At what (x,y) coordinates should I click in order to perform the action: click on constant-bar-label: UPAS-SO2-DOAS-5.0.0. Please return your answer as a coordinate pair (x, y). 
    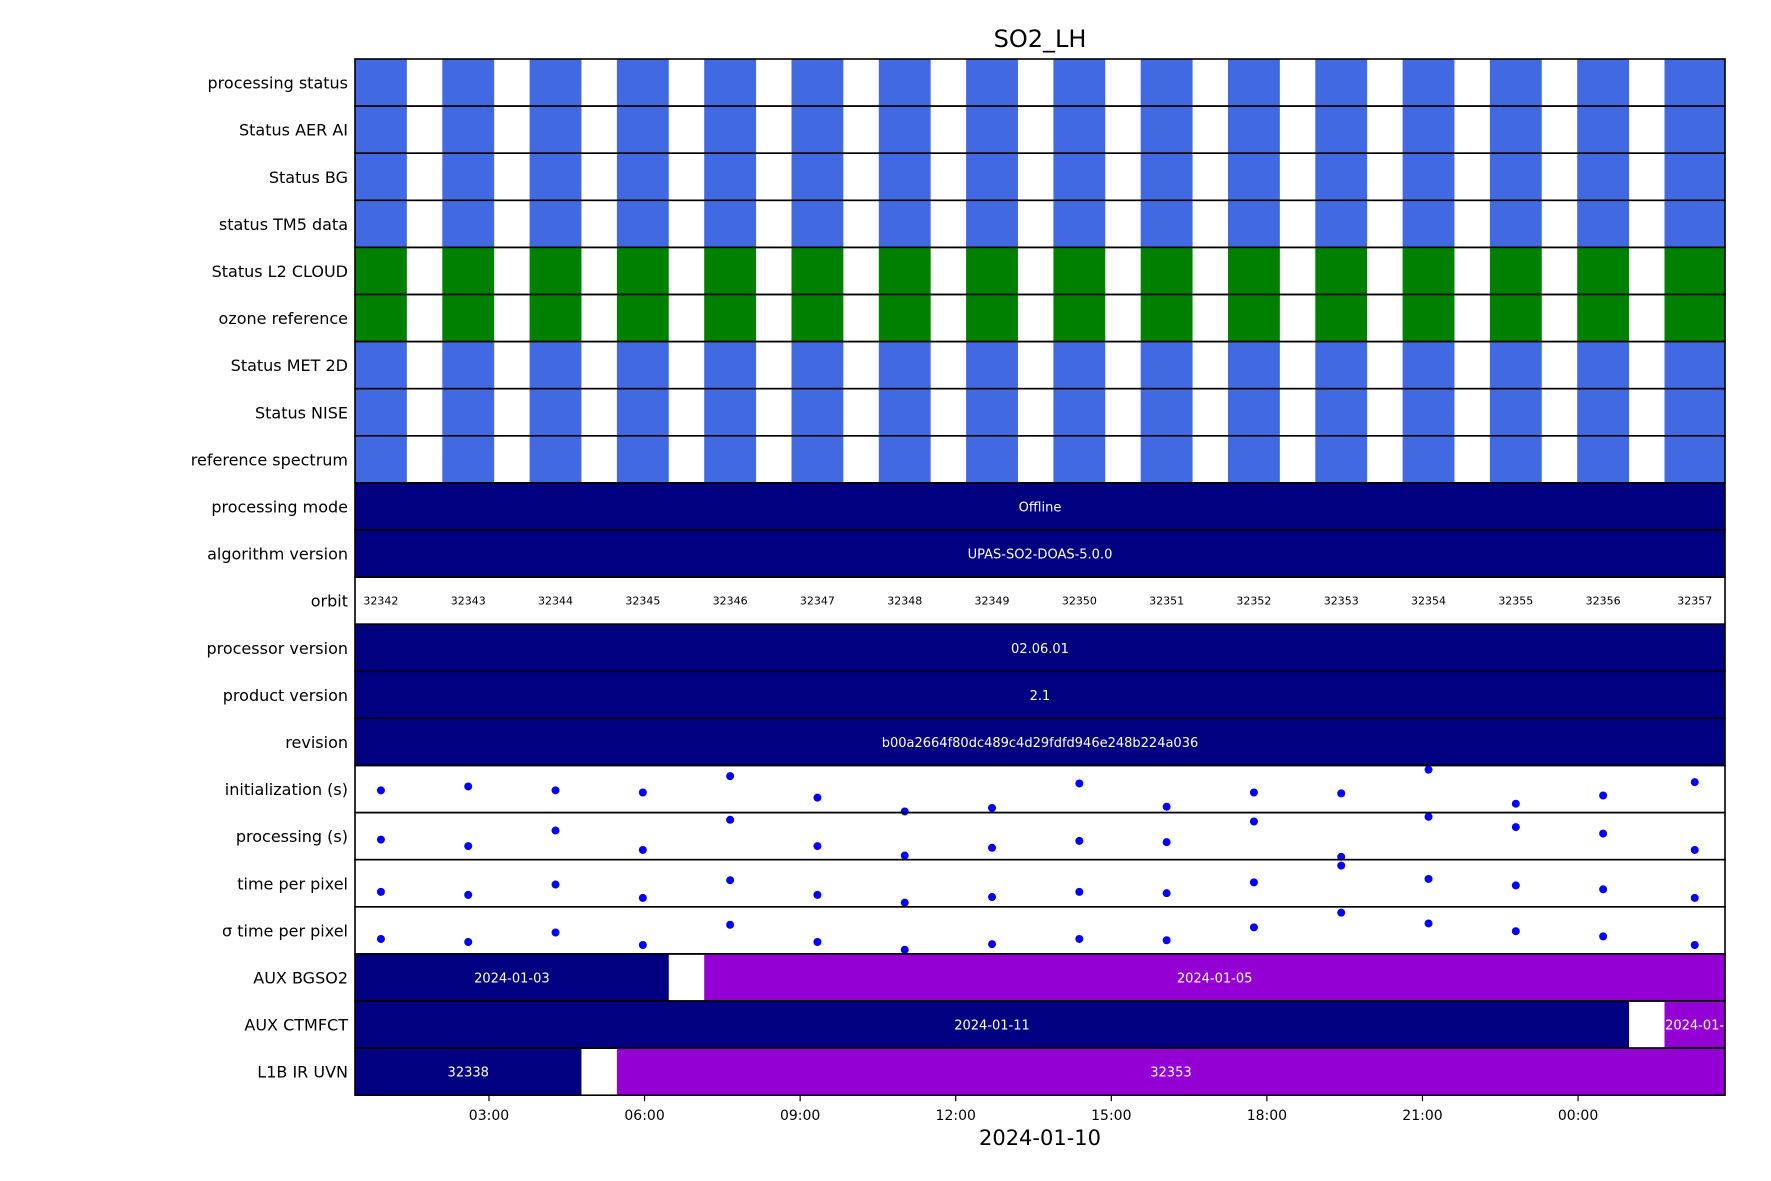
    Looking at the image, I should click on (1040, 555).